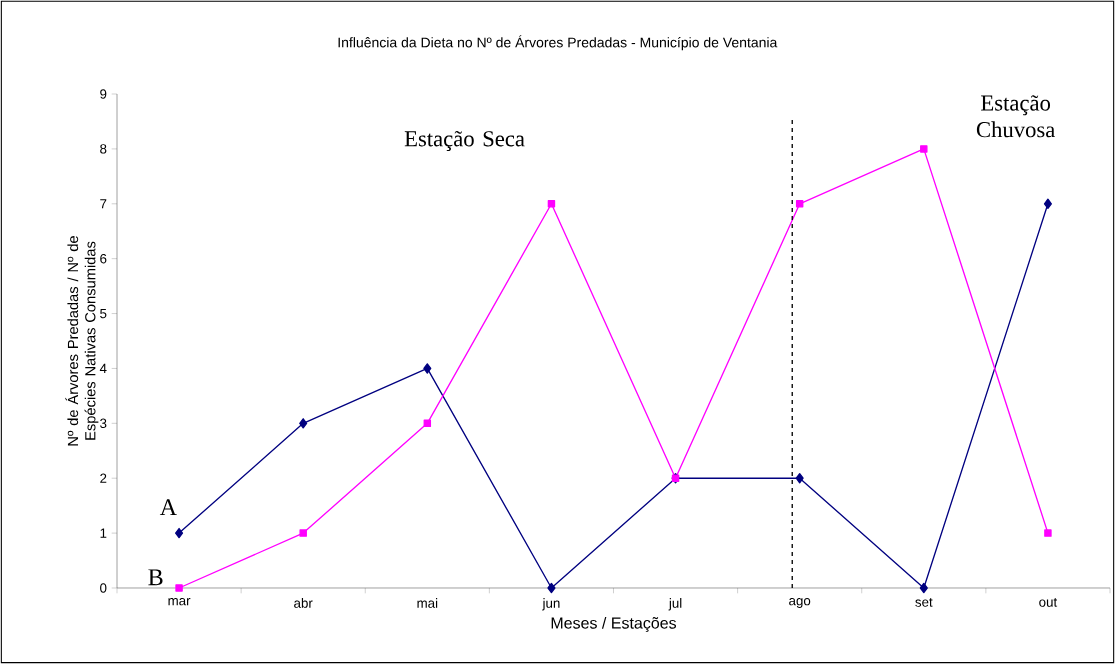  Describe the element at coordinates (675, 604) in the screenshot. I see `x-tick-label: jul` at that location.